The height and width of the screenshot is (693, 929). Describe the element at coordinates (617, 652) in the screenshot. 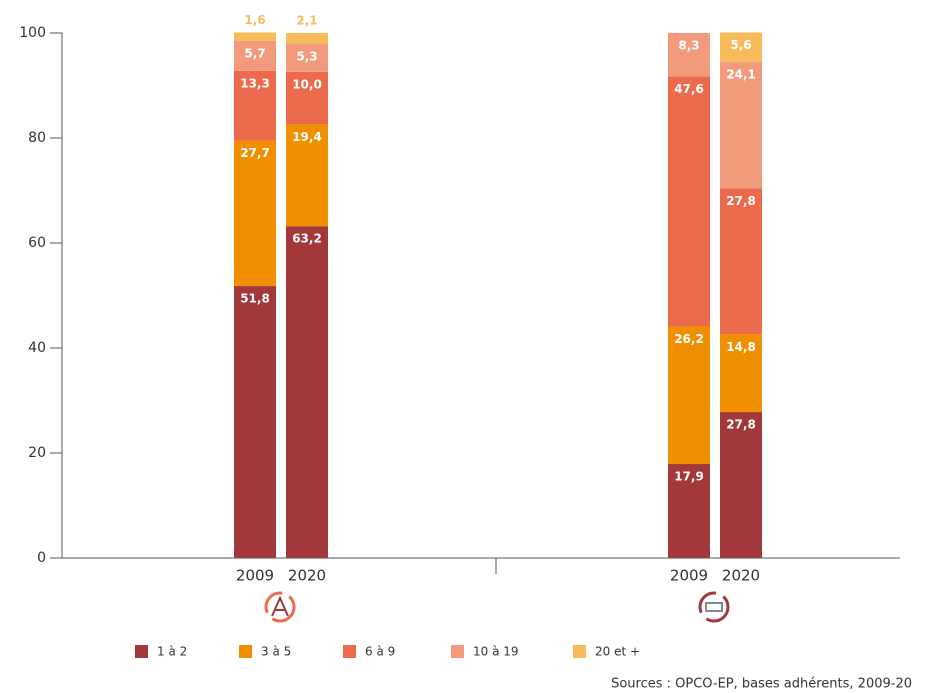

I see `legend-label: 20 et +` at that location.